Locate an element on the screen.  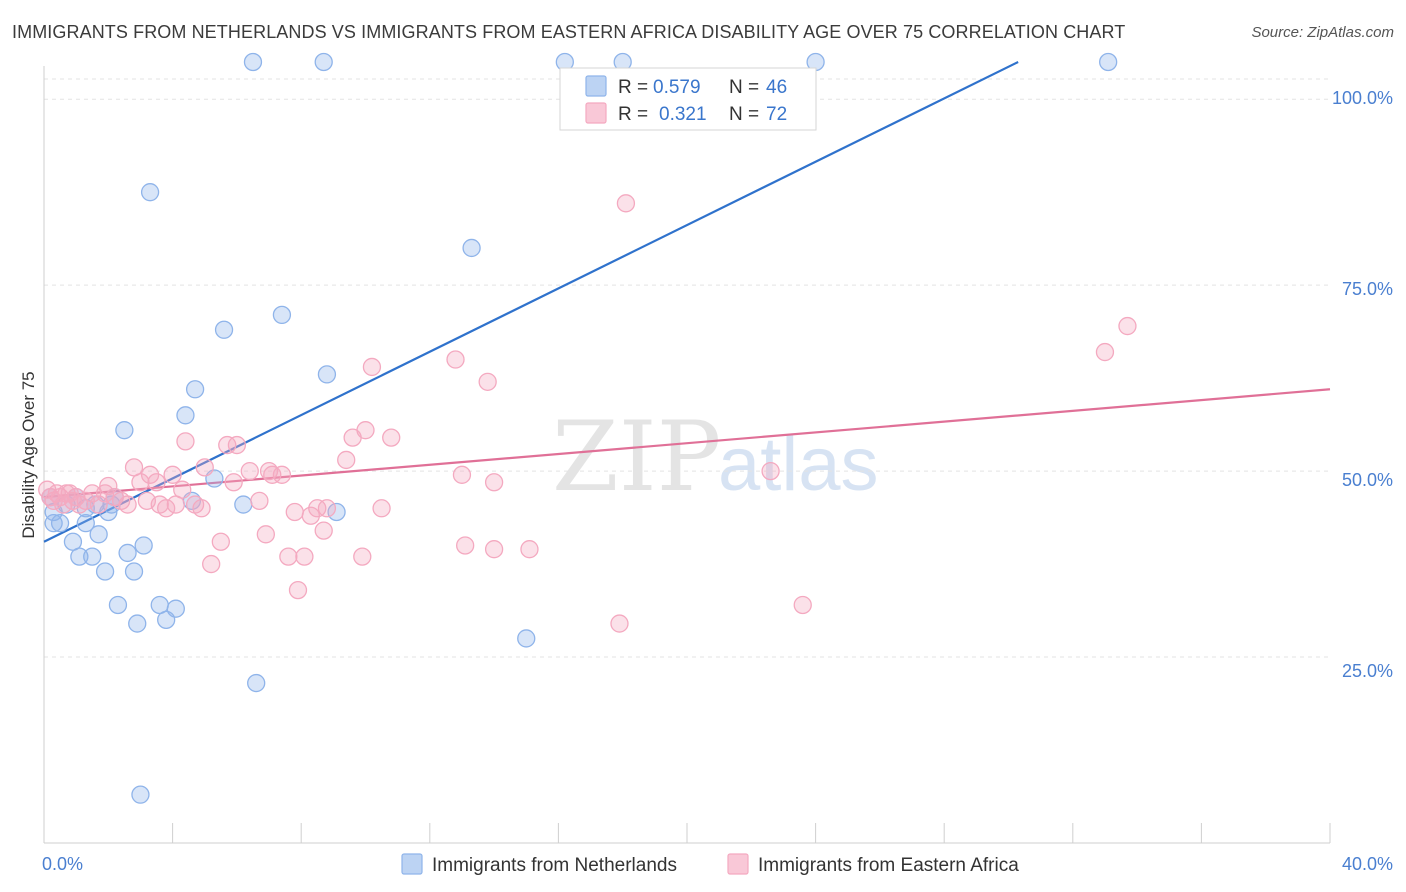
trend-line-eastern-africa is located at coordinates (687, 443).